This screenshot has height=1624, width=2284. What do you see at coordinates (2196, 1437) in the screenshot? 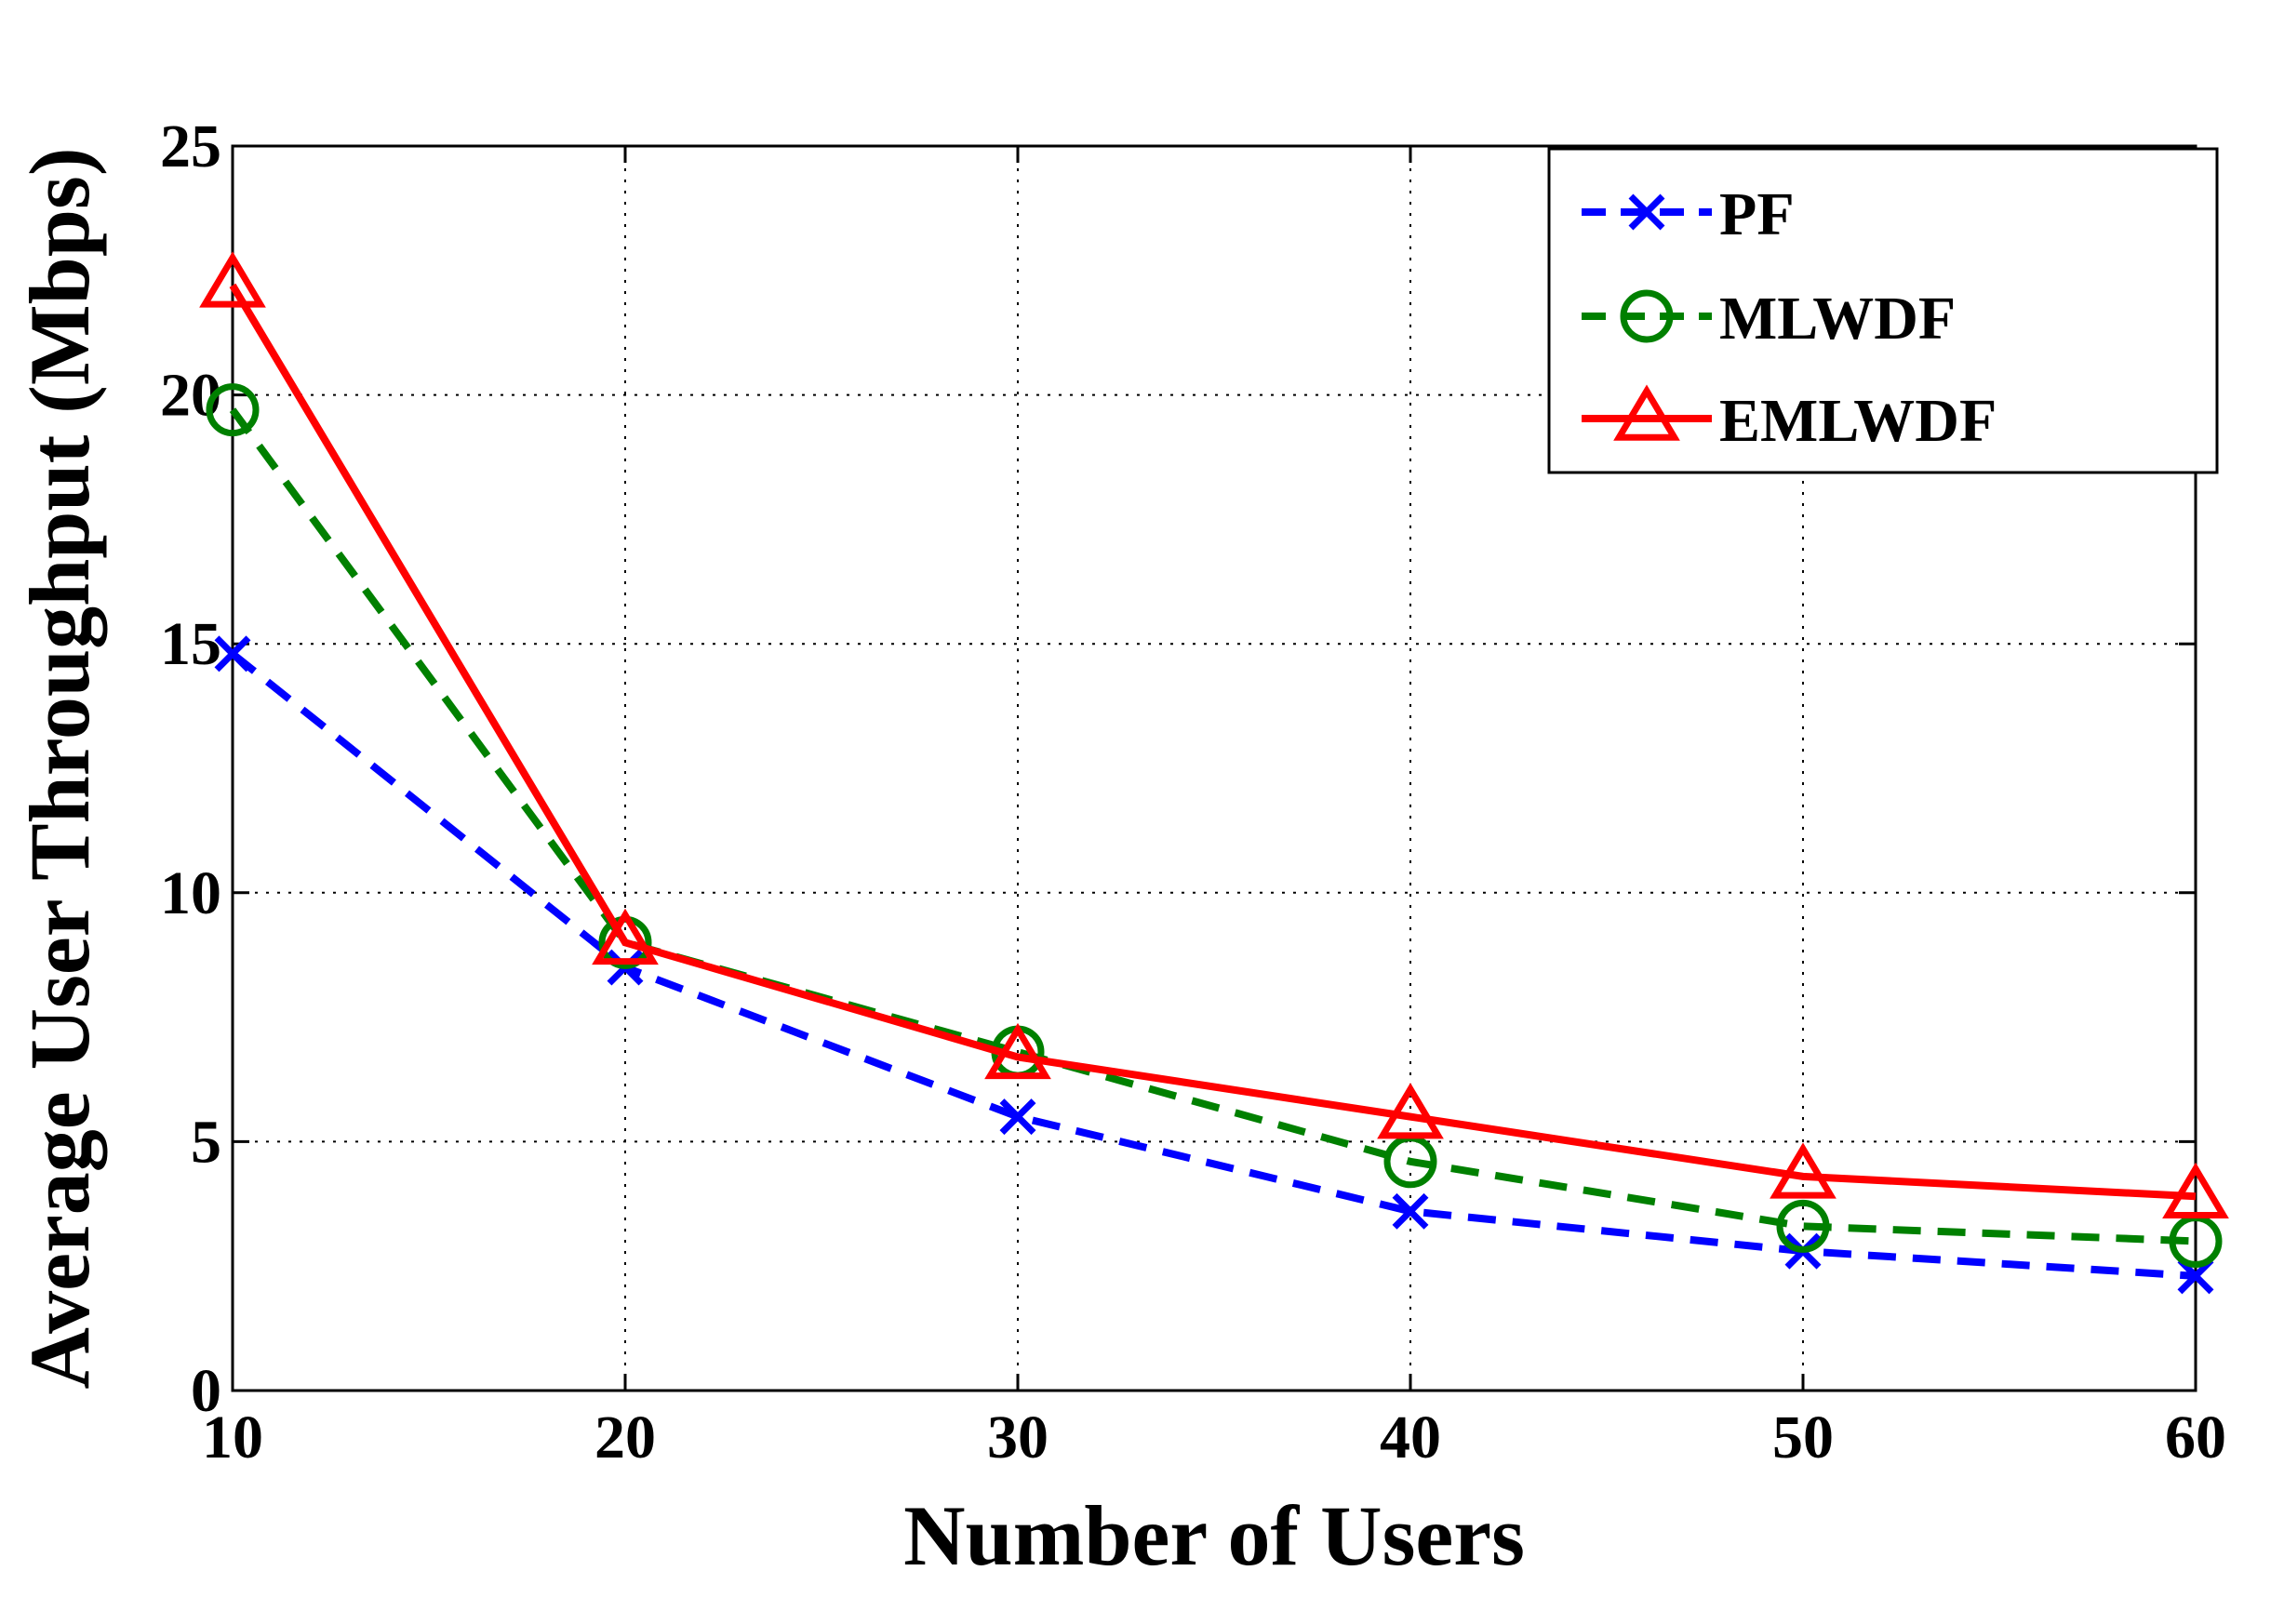
I see `x-tick-label: 60` at bounding box center [2196, 1437].